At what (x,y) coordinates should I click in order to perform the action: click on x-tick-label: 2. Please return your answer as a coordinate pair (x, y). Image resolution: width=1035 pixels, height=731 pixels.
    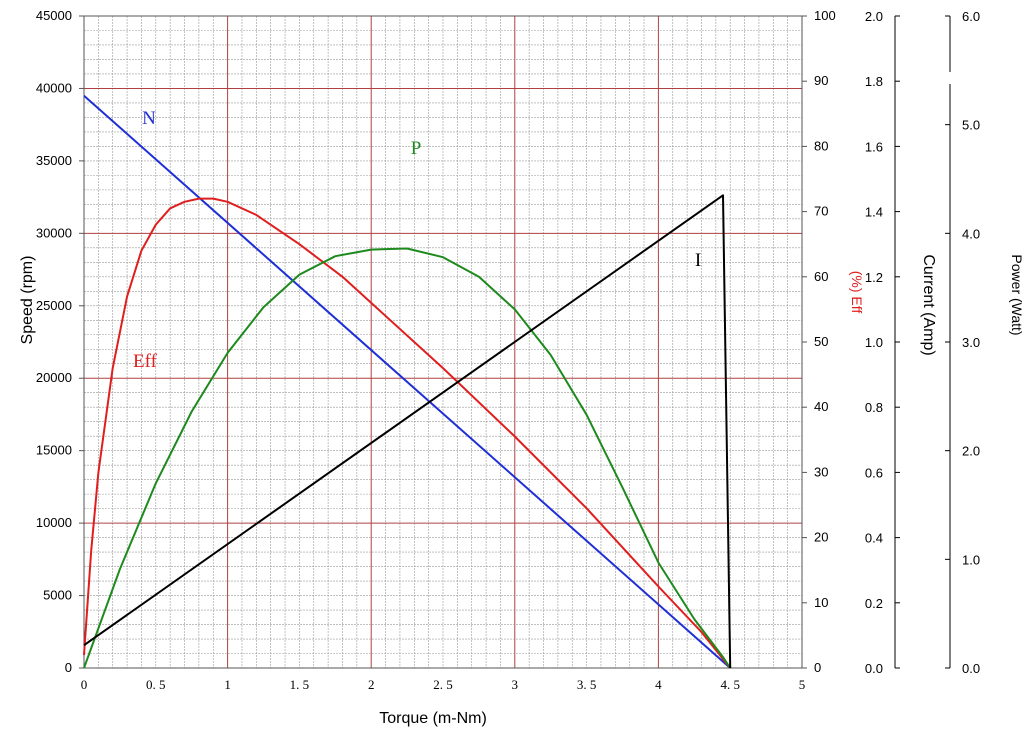
    Looking at the image, I should click on (371, 684).